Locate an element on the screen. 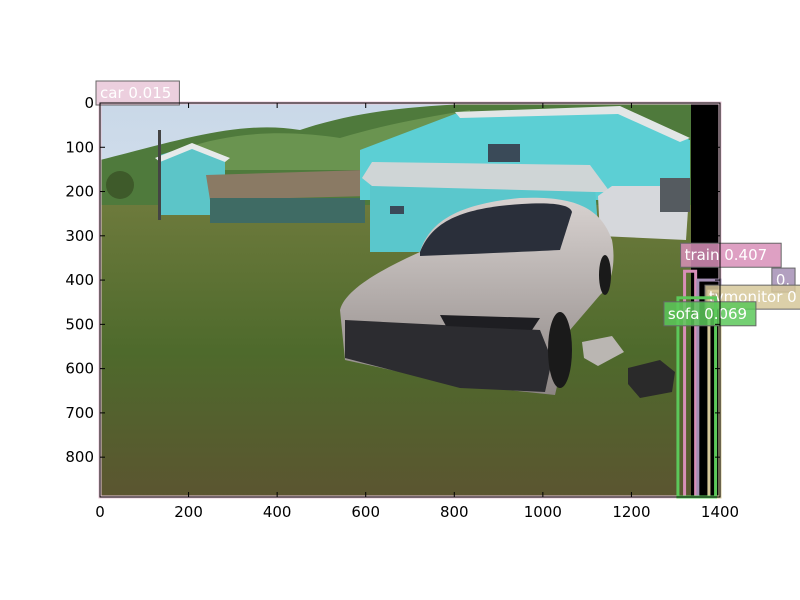 The width and height of the screenshot is (800, 600). y-tick-label: 800 is located at coordinates (79, 457).